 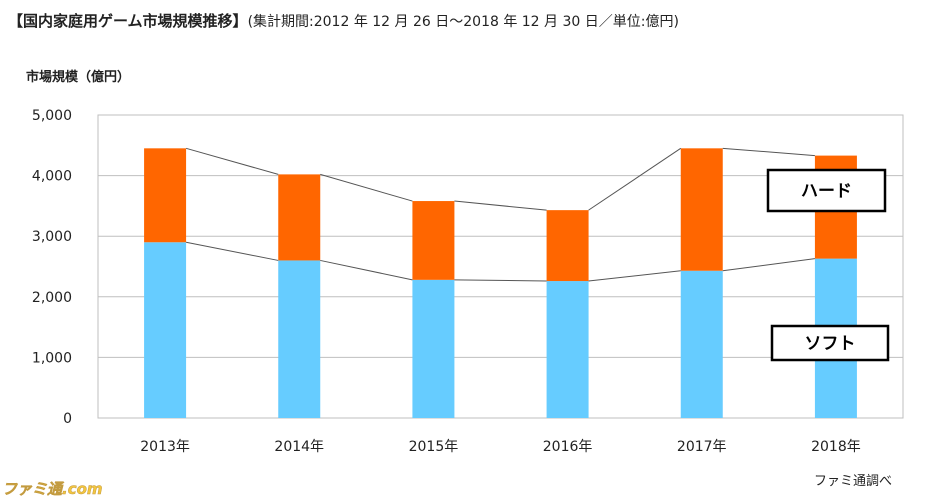 What do you see at coordinates (67, 419) in the screenshot?
I see `y-tick-label: 0` at bounding box center [67, 419].